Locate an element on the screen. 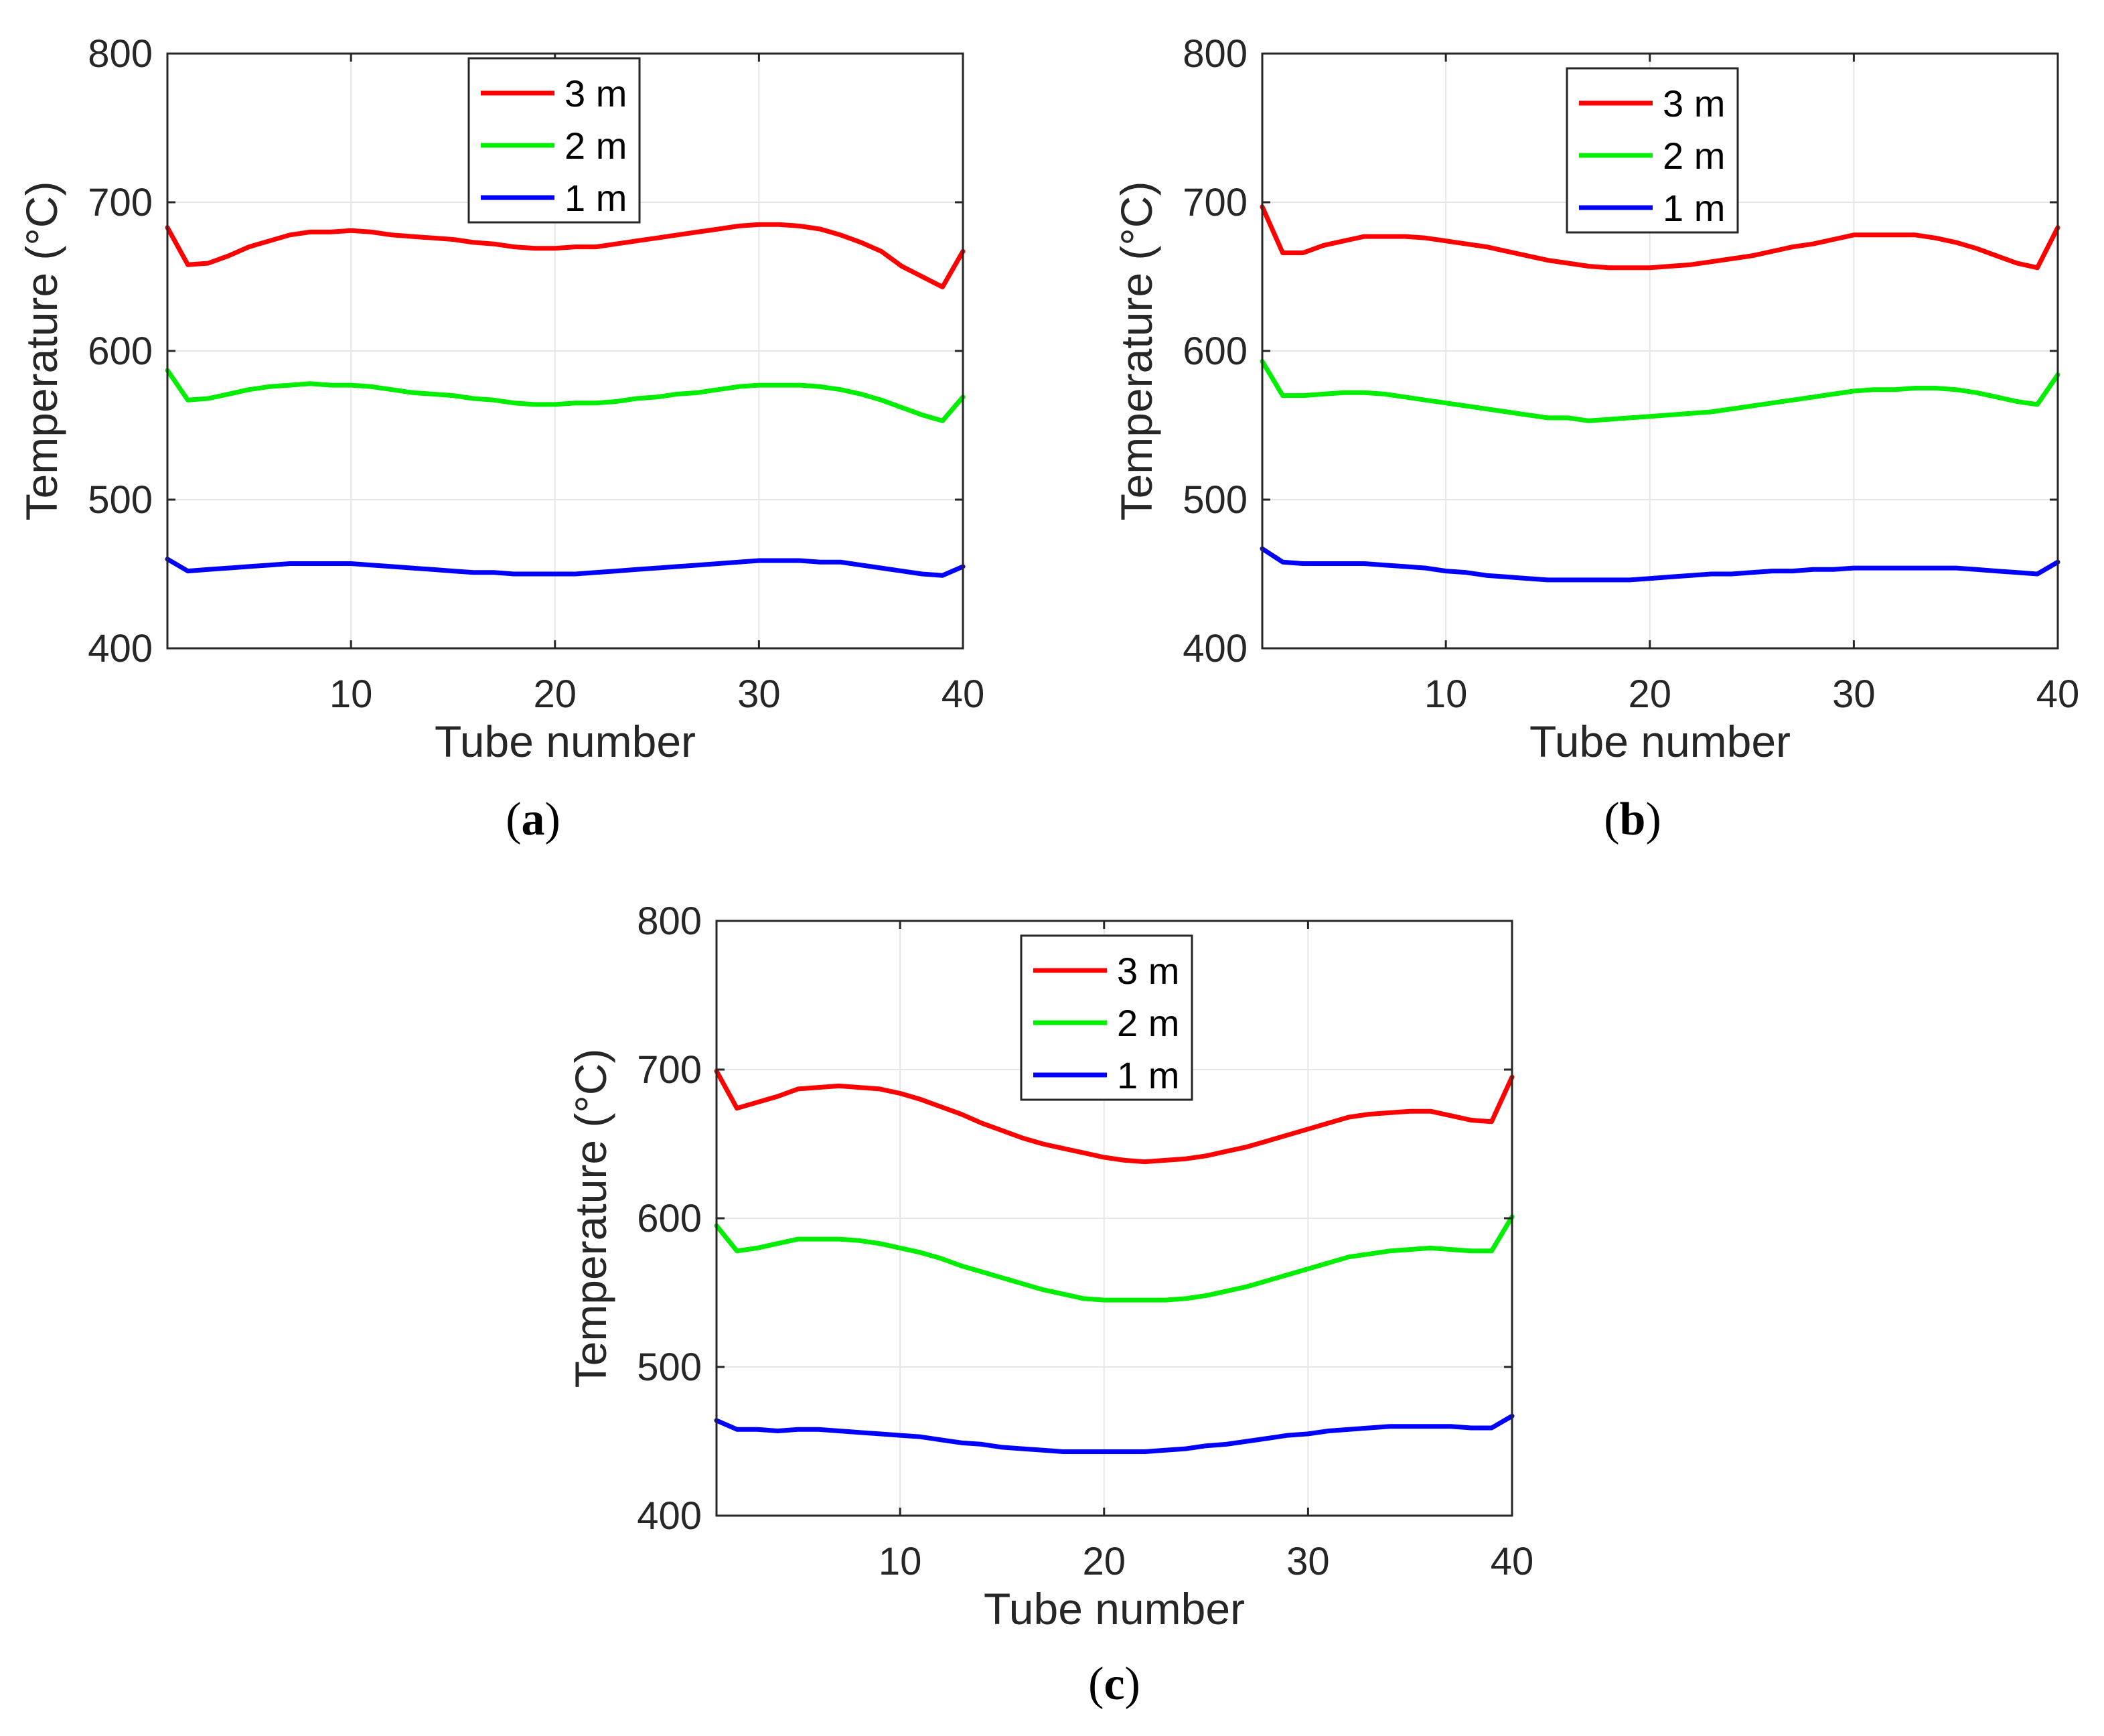  panel-a-ytick-label-400: 400 is located at coordinates (120, 648).